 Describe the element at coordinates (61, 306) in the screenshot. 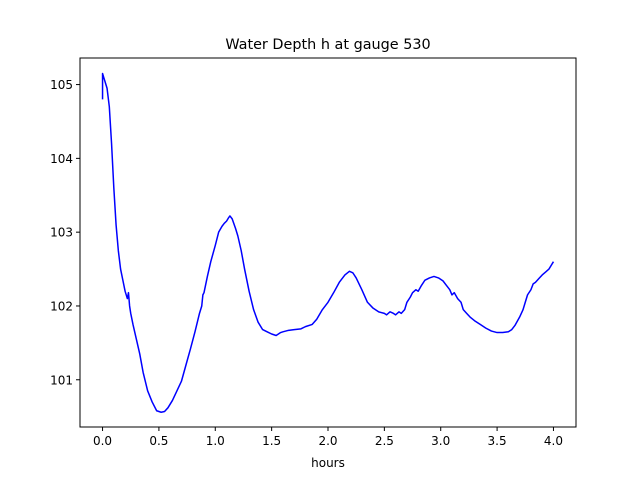

I see `y-tick-label: 102` at that location.